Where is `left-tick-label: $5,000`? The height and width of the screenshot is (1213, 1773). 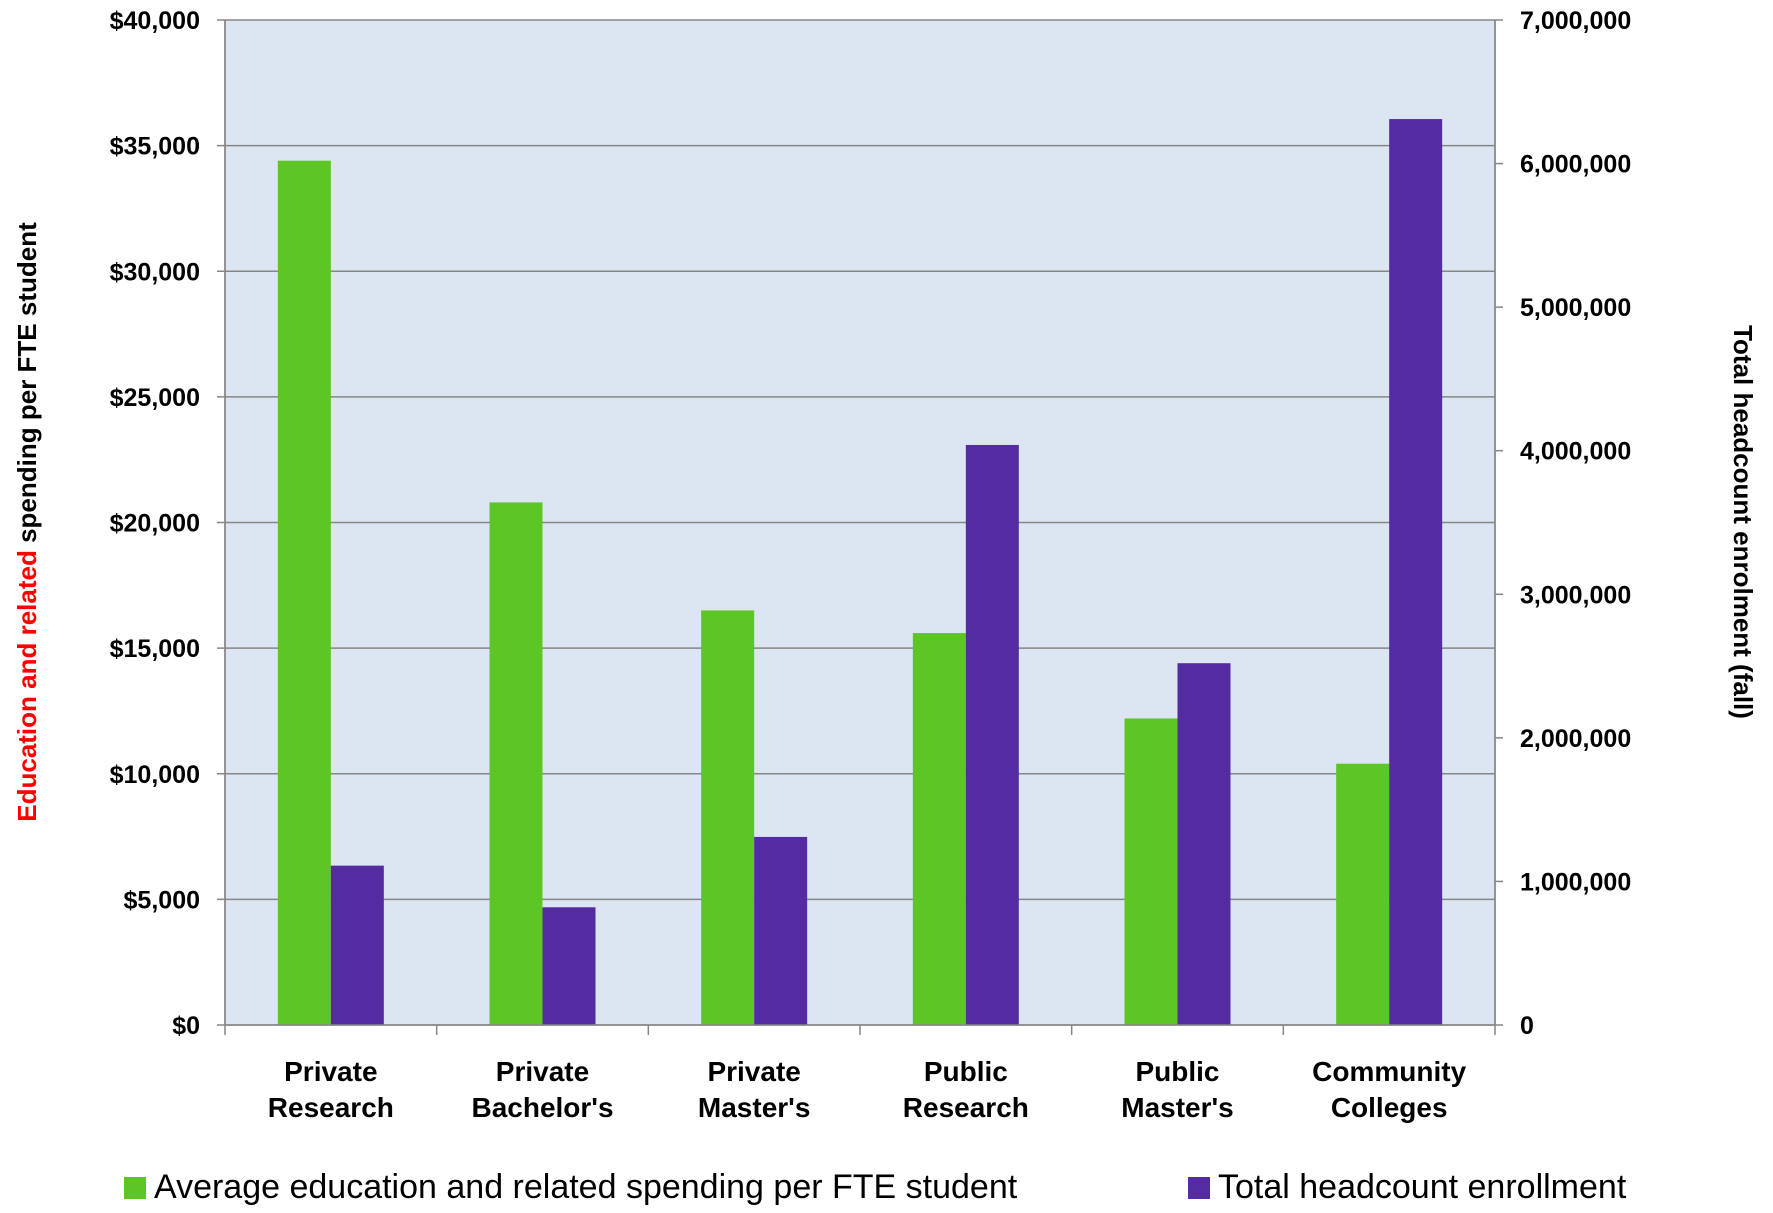
left-tick-label: $5,000 is located at coordinates (162, 900).